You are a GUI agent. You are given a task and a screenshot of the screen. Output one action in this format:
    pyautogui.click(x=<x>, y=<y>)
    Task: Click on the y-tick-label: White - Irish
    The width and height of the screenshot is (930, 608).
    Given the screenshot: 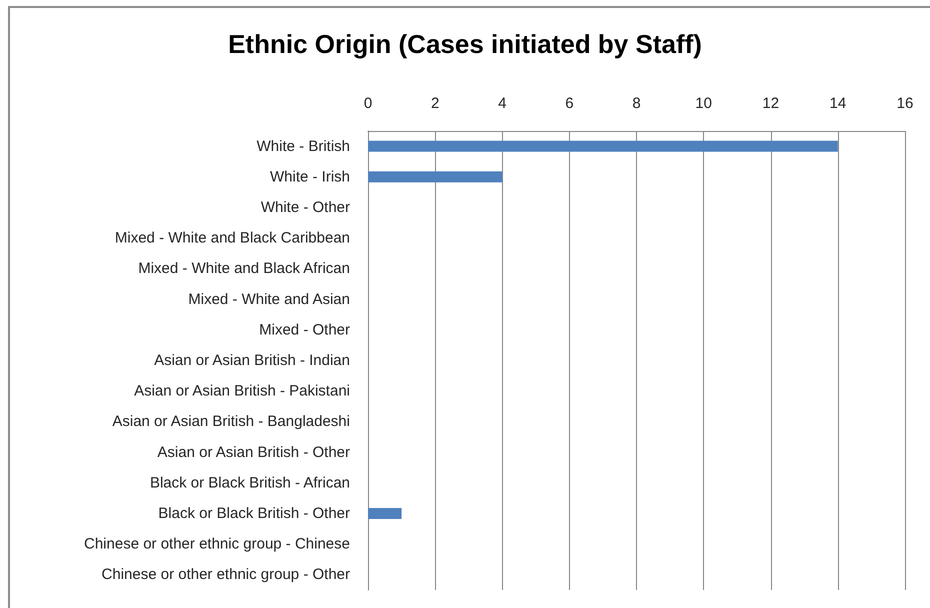 What is the action you would take?
    pyautogui.click(x=310, y=177)
    